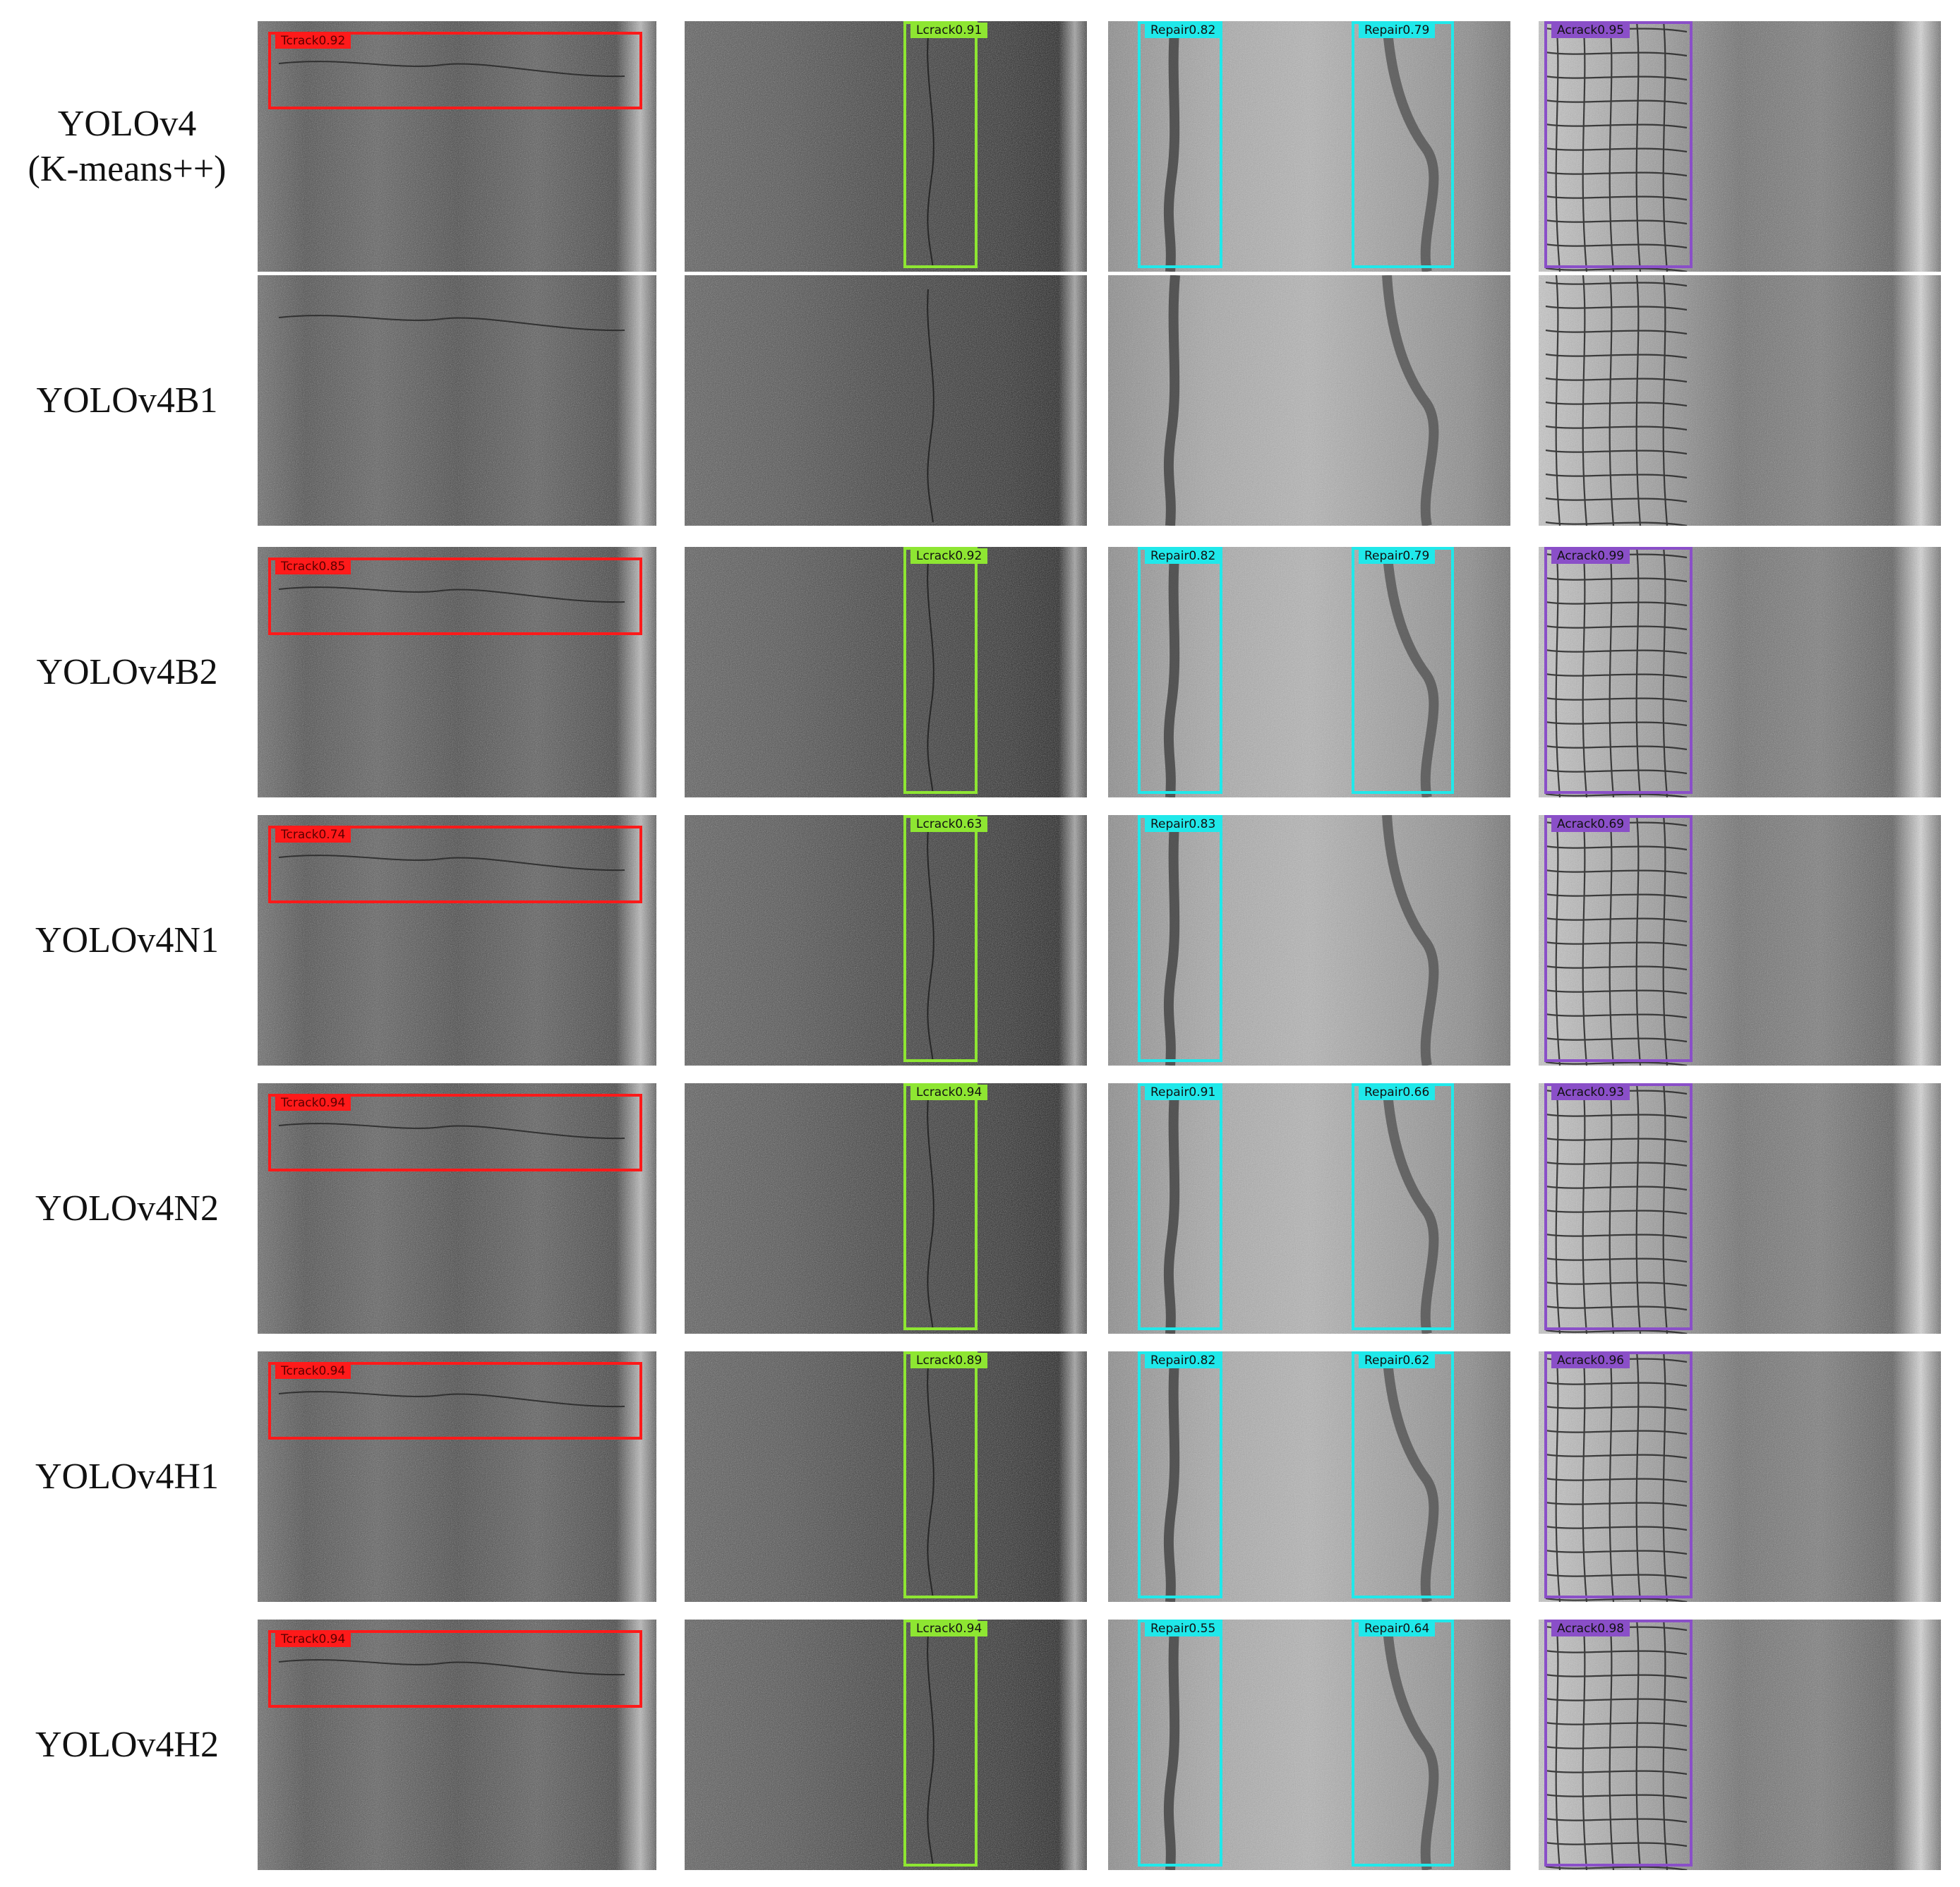 Image resolution: width=1960 pixels, height=1887 pixels. Describe the element at coordinates (945, 938) in the screenshot. I see `bounding-box-lcrack: Lcrack0.63` at that location.